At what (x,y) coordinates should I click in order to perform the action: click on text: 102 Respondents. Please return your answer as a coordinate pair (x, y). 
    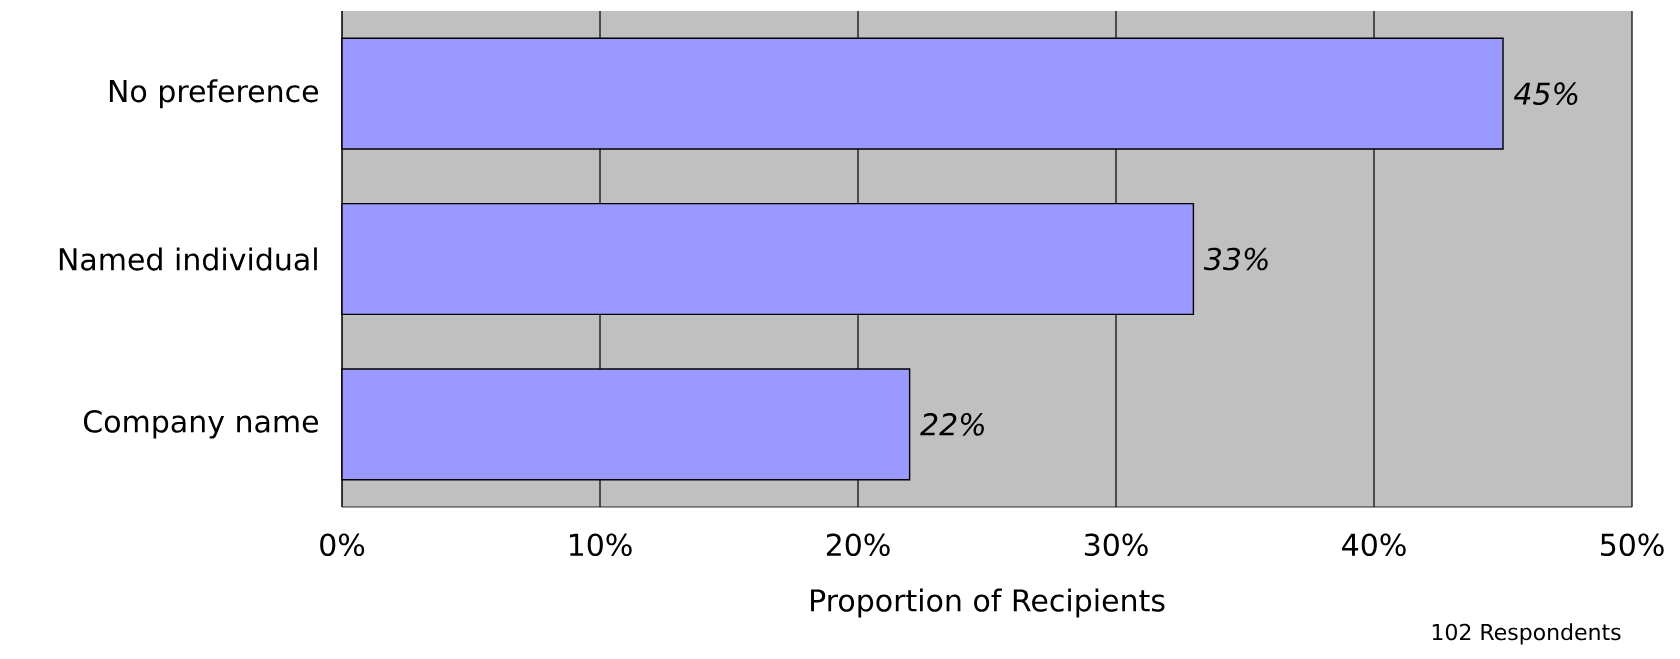
    Looking at the image, I should click on (1526, 634).